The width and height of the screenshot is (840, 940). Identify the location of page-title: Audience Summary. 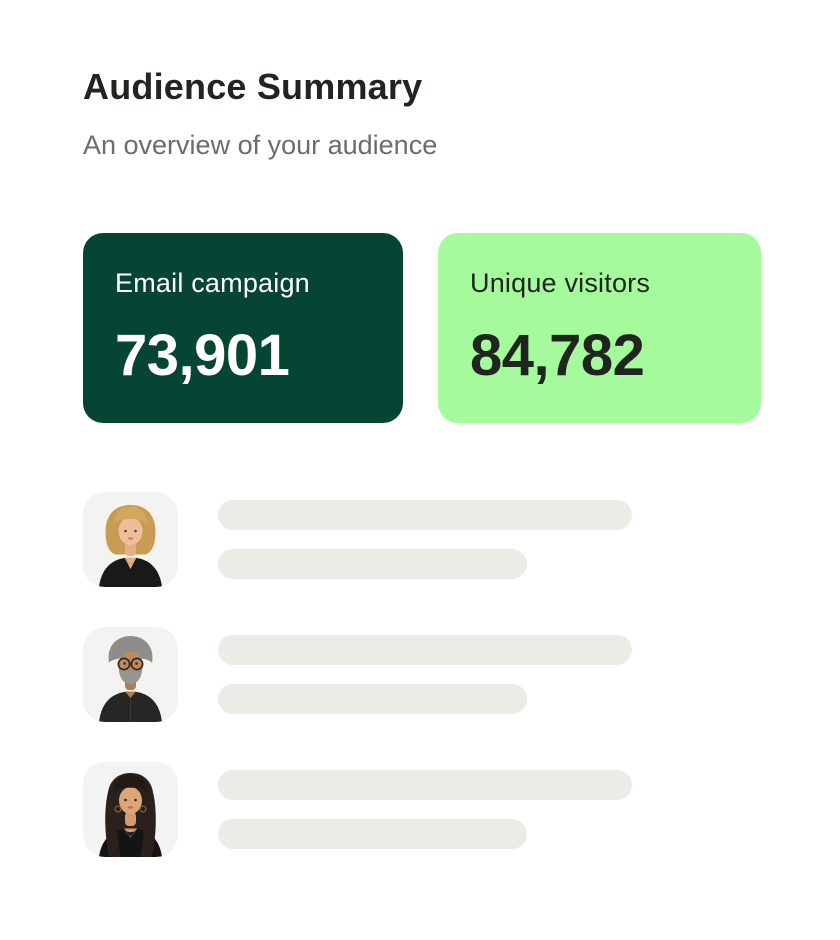
(253, 86).